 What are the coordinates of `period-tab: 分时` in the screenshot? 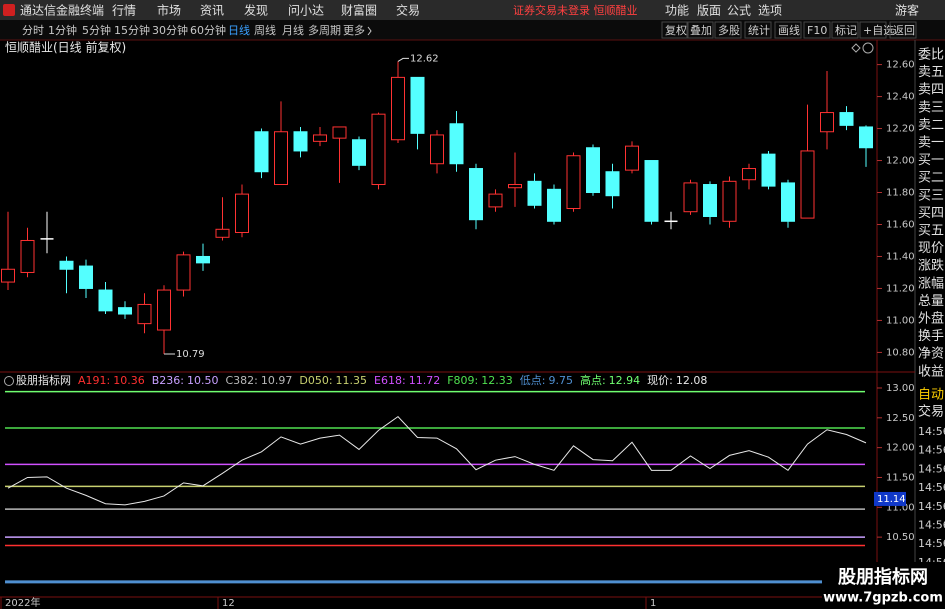 It's located at (33, 30).